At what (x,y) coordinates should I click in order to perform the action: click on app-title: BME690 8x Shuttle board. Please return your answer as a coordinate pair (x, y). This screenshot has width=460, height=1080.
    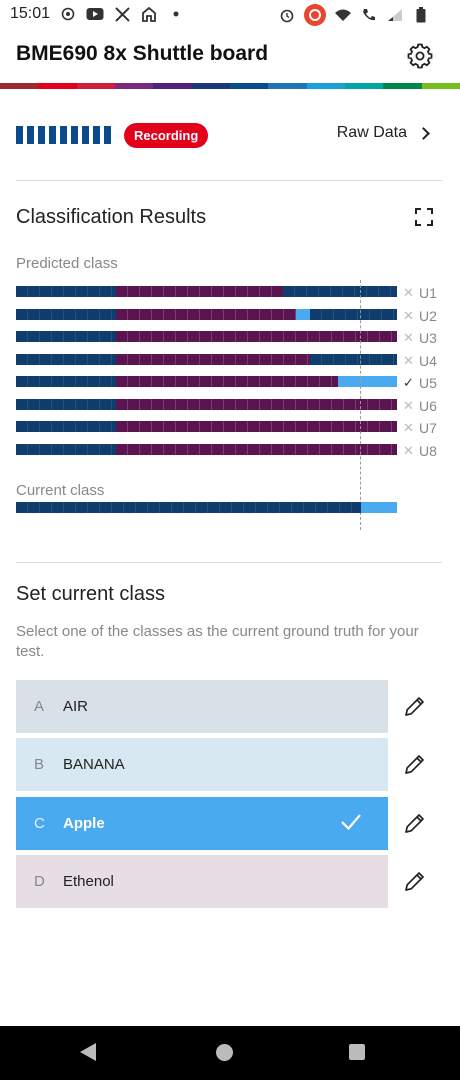
    Looking at the image, I should click on (142, 53).